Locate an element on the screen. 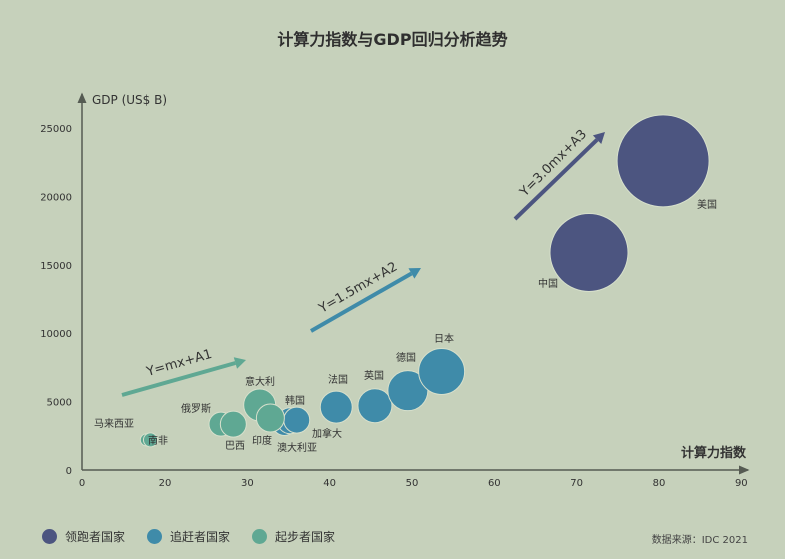 The image size is (785, 559). legend-item-chaser: 追赶者国家 is located at coordinates (188, 536).